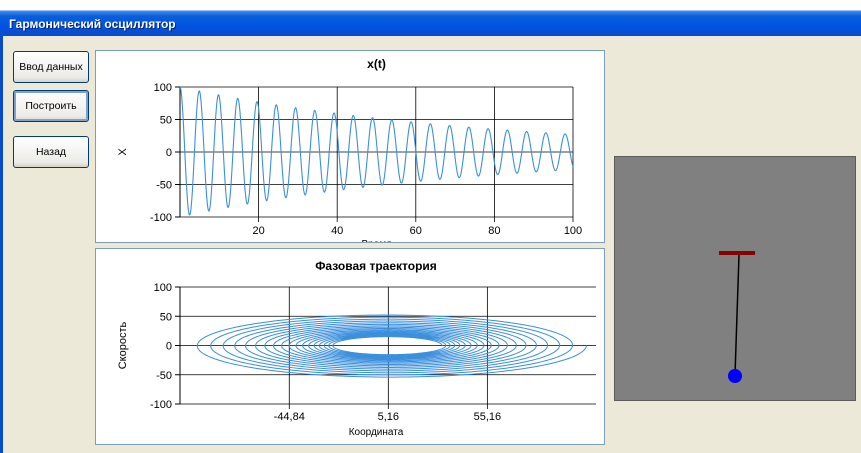  What do you see at coordinates (258, 231) in the screenshot?
I see `x-tick-label: 20` at bounding box center [258, 231].